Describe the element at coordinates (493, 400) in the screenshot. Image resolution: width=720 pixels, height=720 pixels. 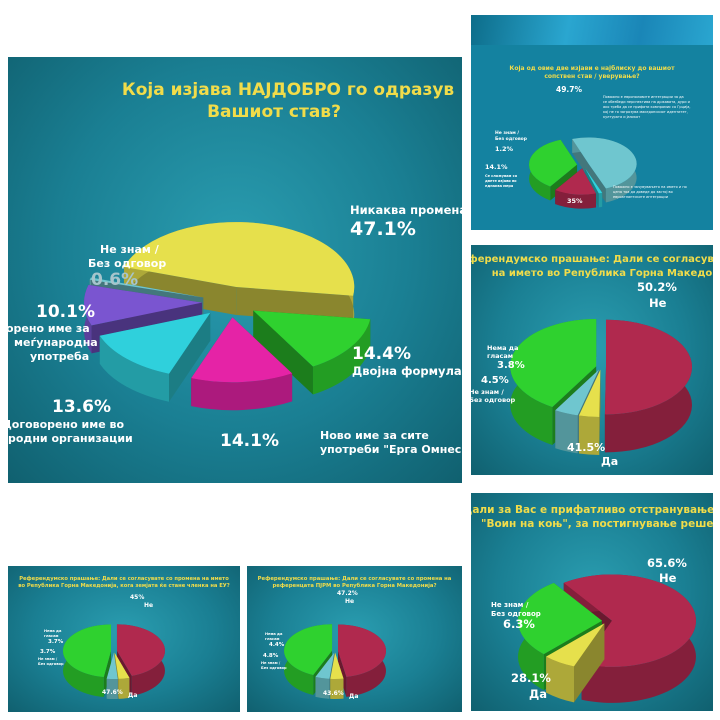
I see `mr-dk-line2: Без одговор` at that location.